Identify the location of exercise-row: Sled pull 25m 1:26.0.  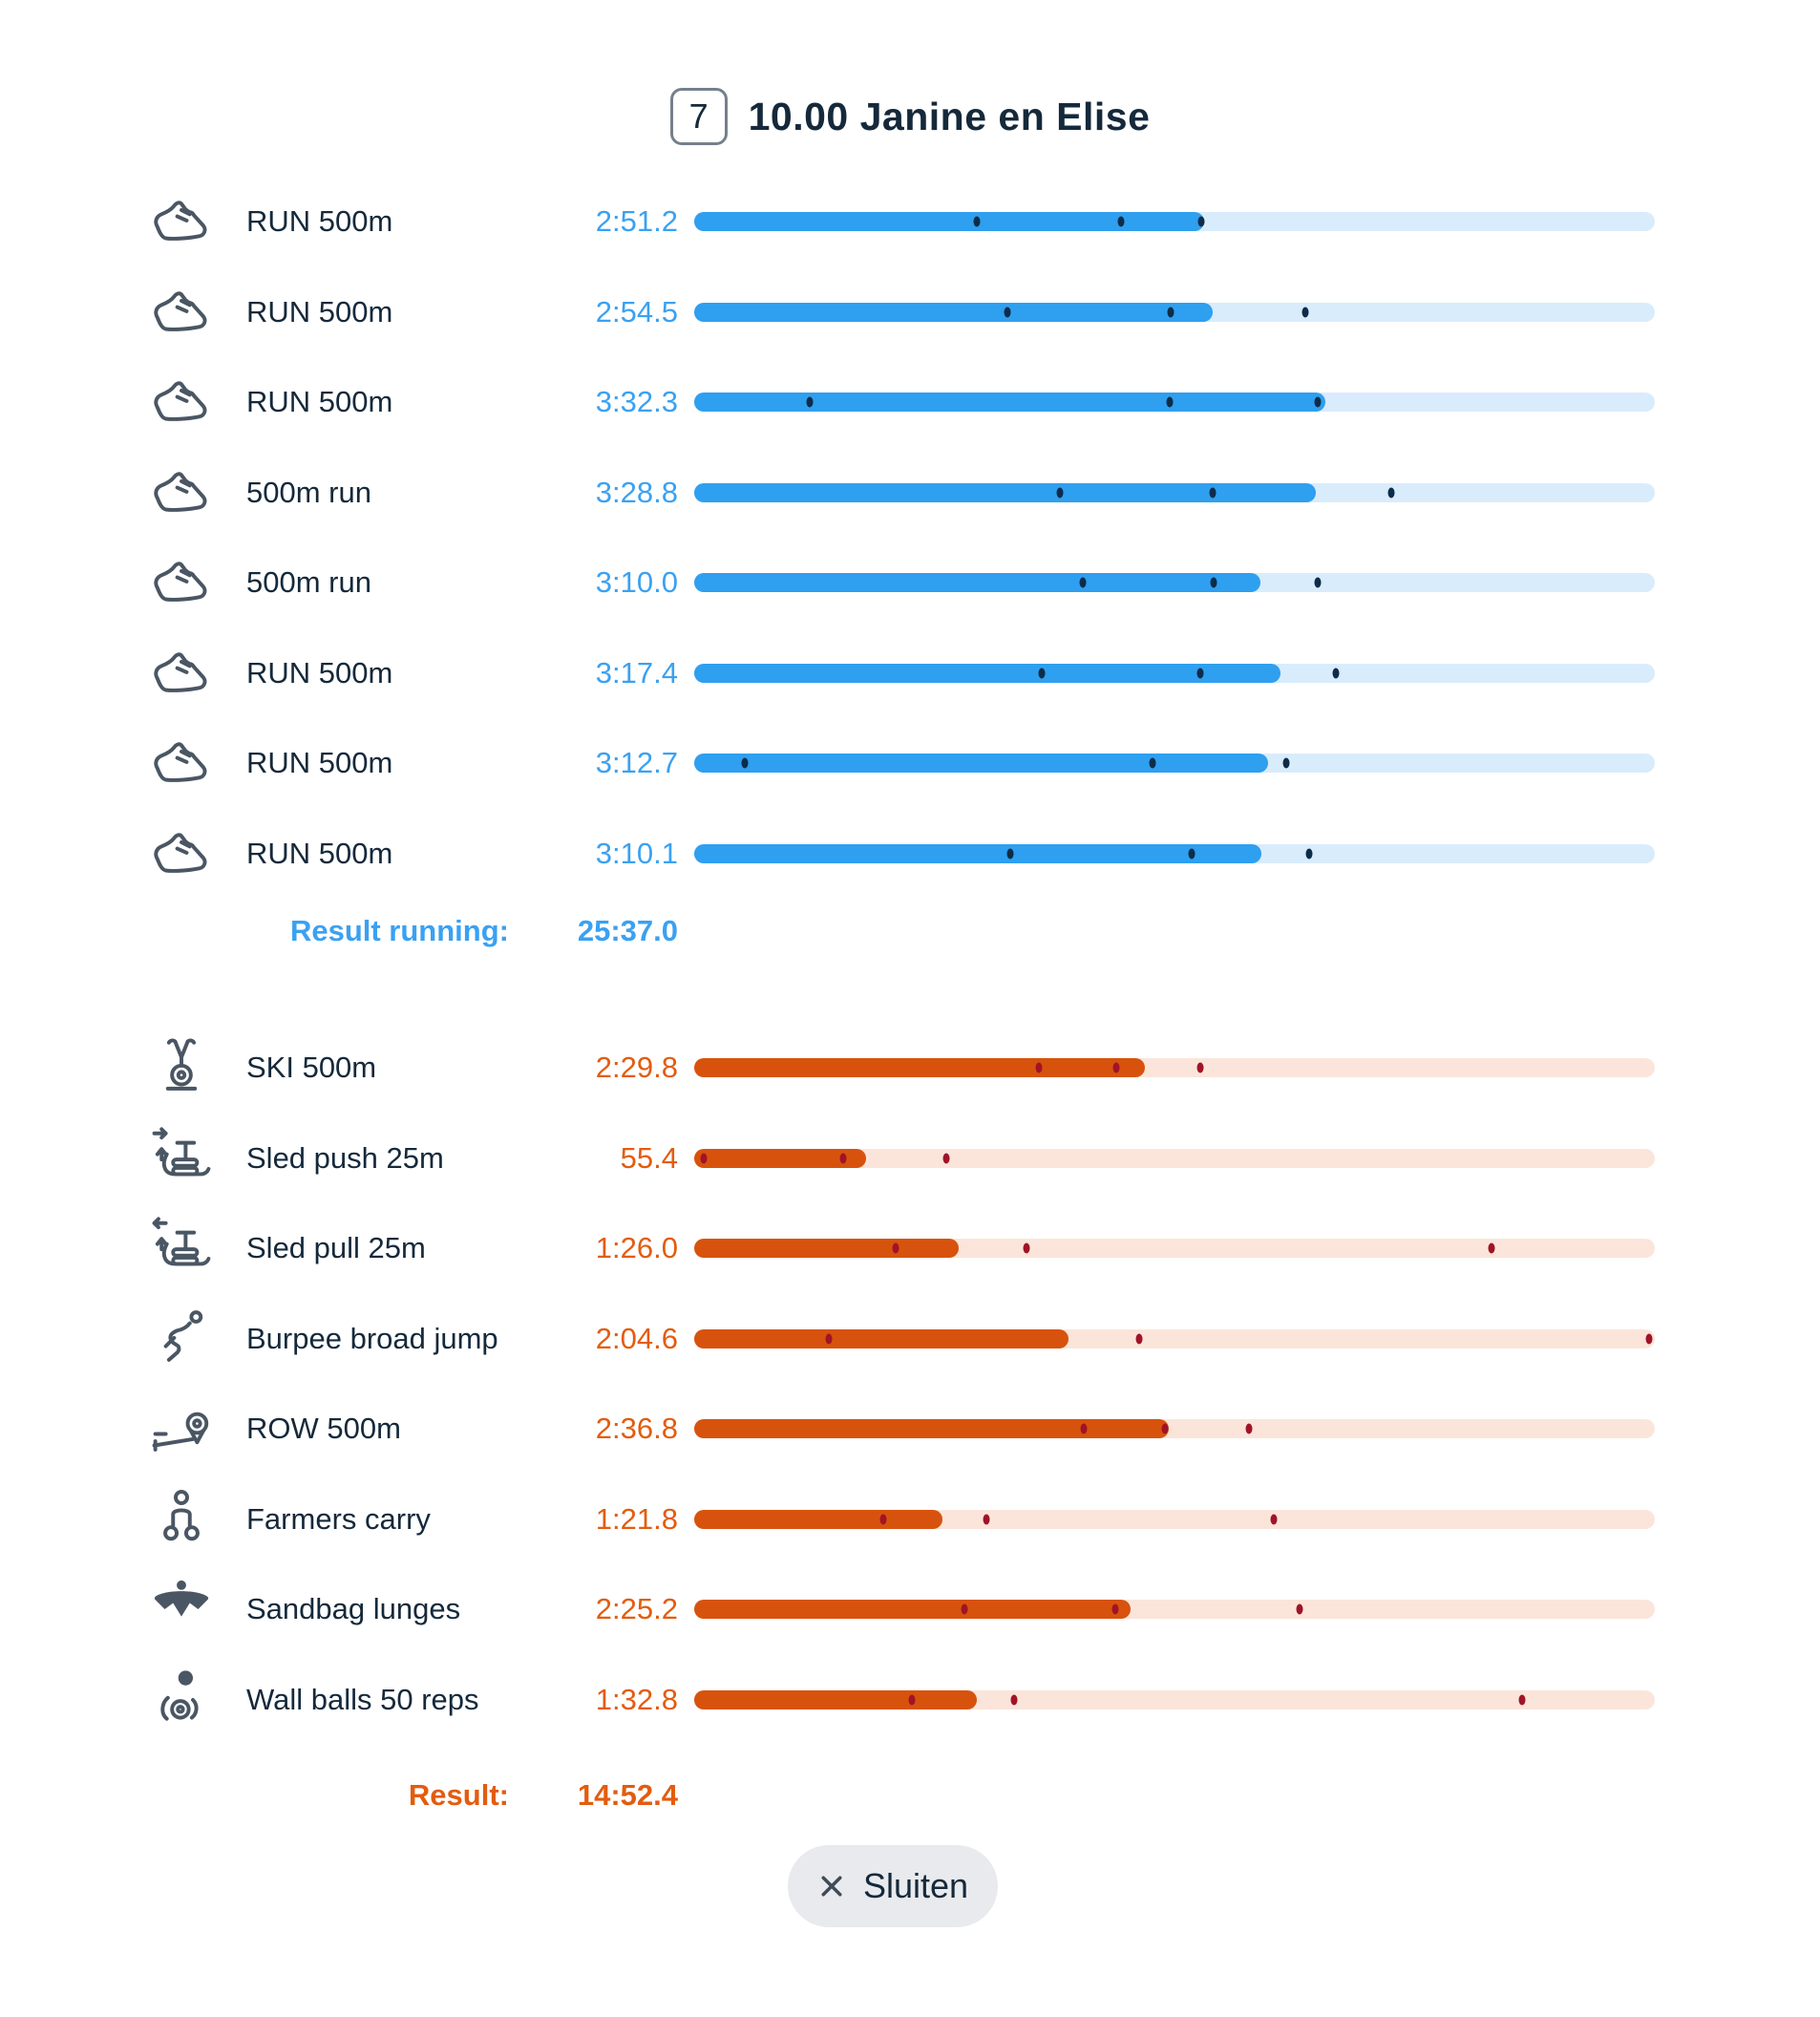
(899, 1248).